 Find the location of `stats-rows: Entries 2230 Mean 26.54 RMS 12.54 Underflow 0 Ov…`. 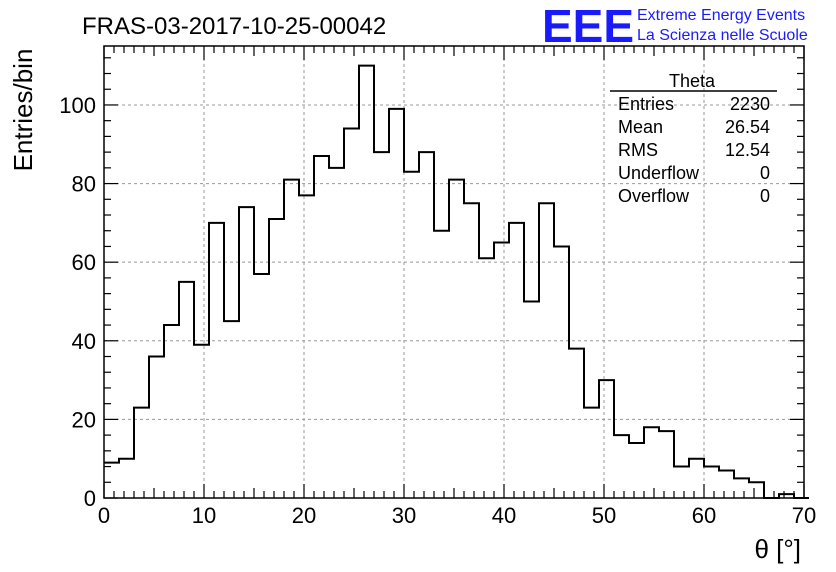

stats-rows: Entries 2230 Mean 26.54 RMS 12.54 Underflow 0 Ov… is located at coordinates (694, 150).